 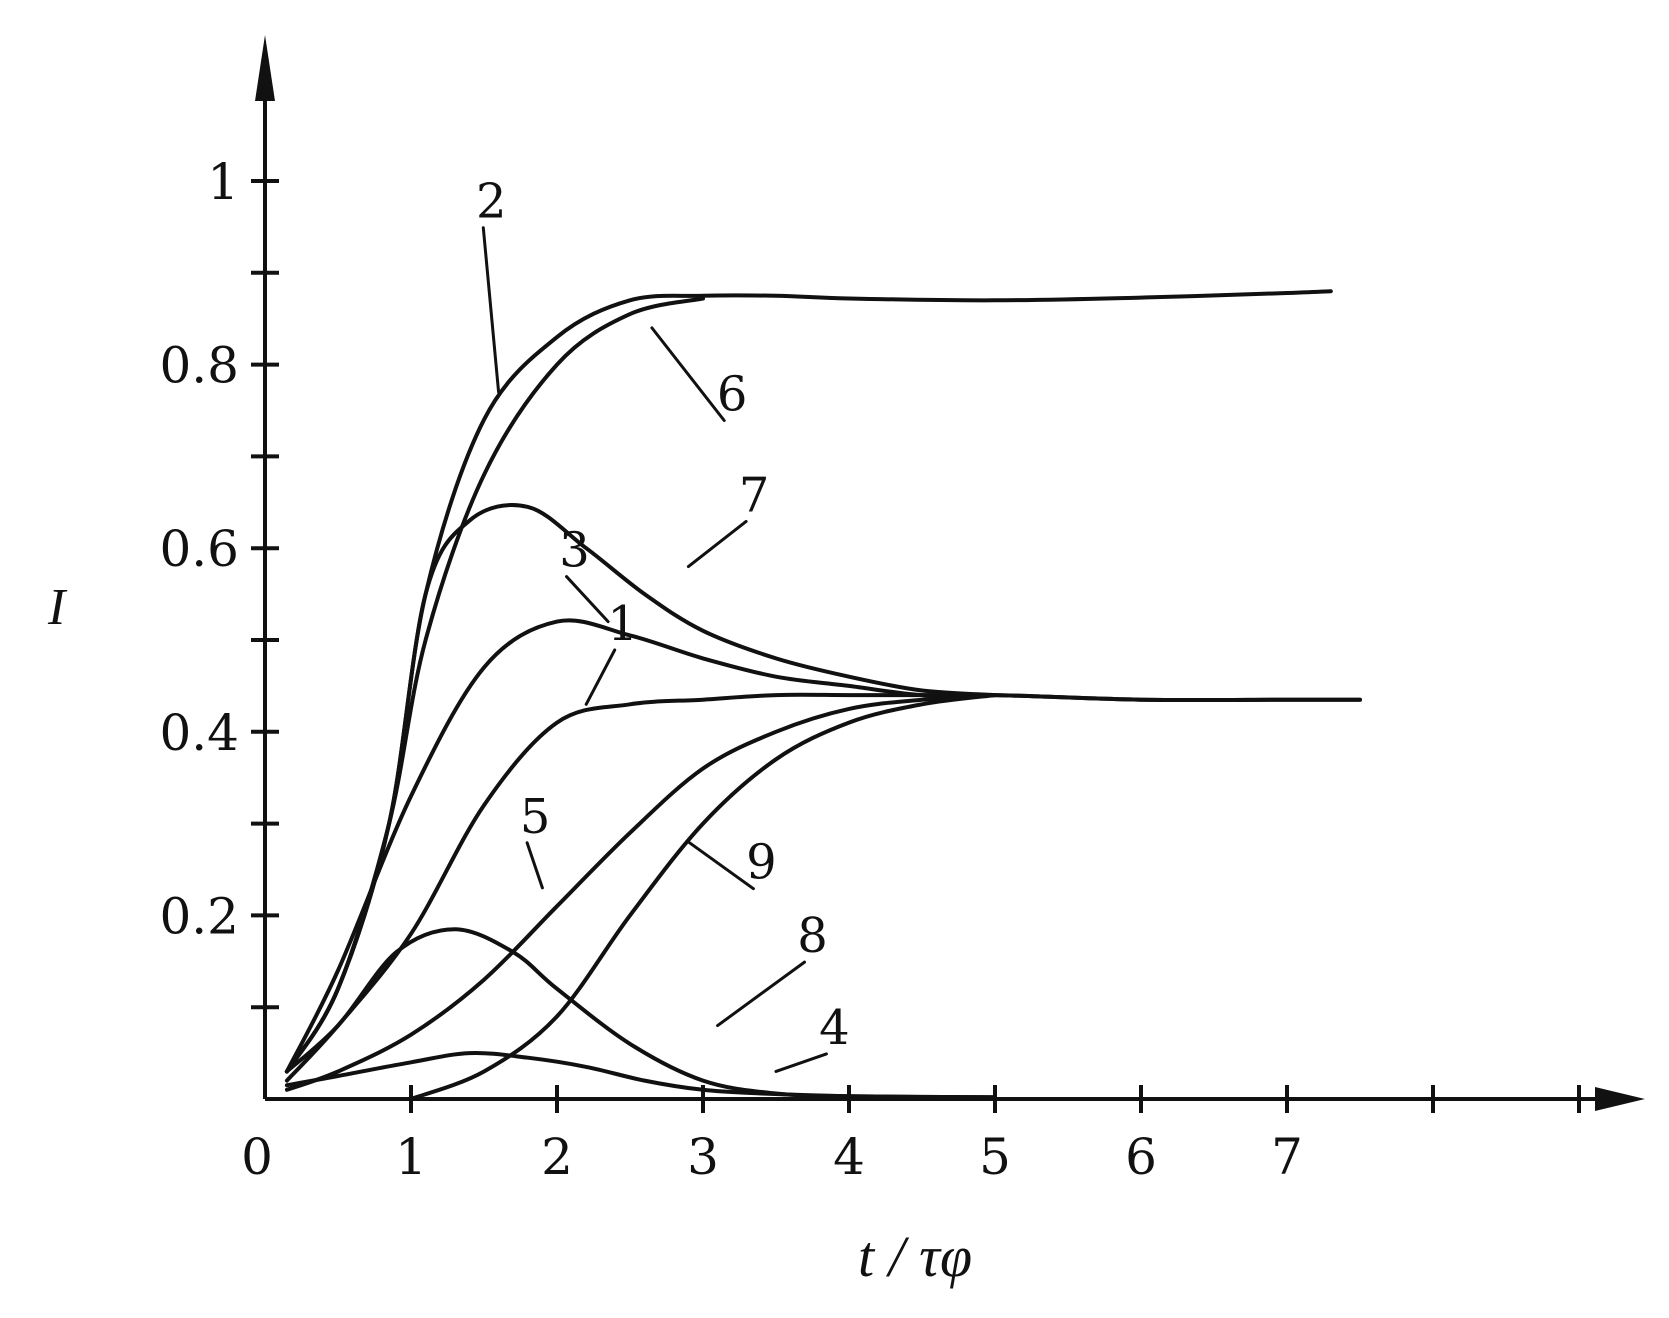 I want to click on y-tick-label: 1, so click(x=223, y=182).